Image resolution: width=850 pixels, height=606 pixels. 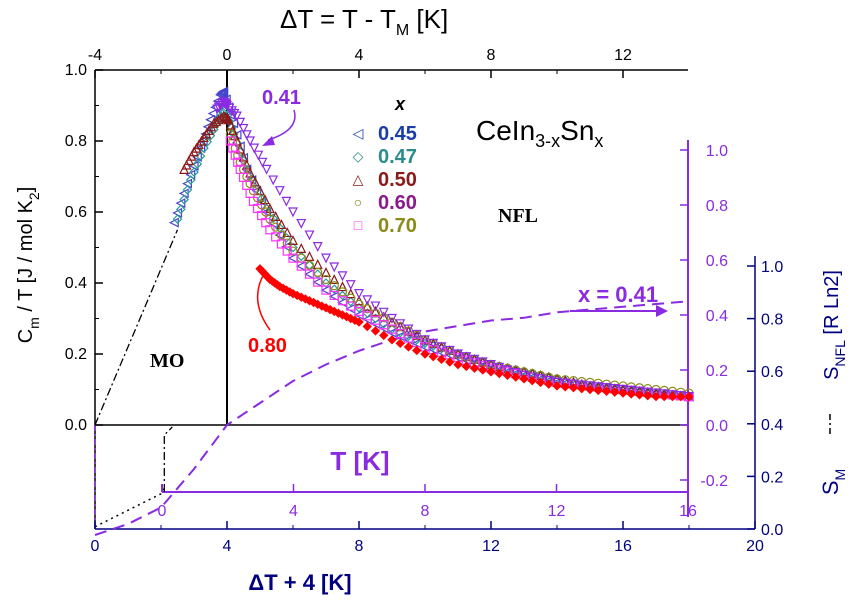 I want to click on legend-marker: ◁, so click(x=358, y=133).